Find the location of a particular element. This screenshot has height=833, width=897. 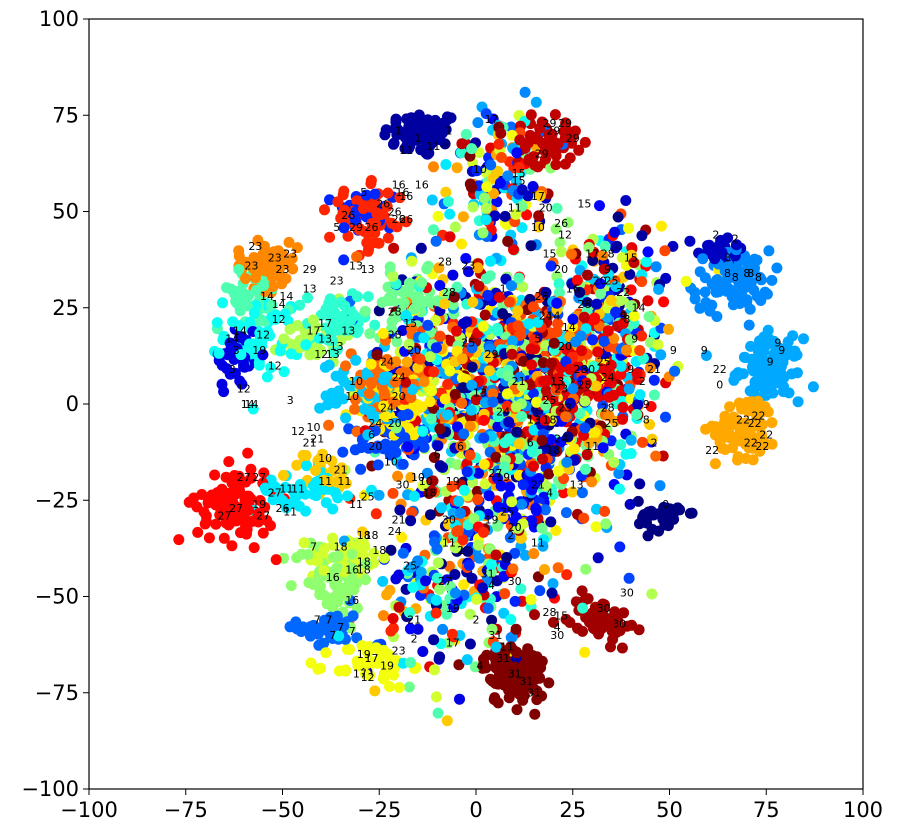

point-label: 3 is located at coordinates (232, 369).